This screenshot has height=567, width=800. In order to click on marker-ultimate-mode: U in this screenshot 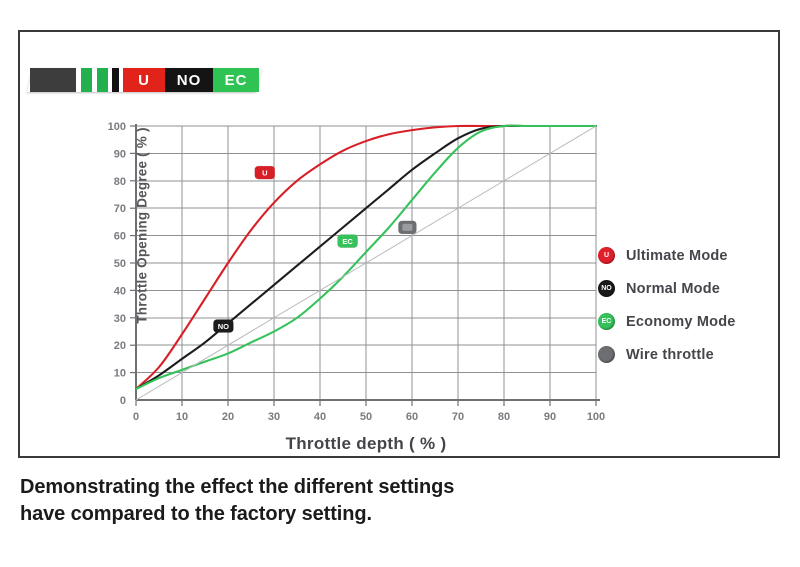, I will do `click(265, 172)`.